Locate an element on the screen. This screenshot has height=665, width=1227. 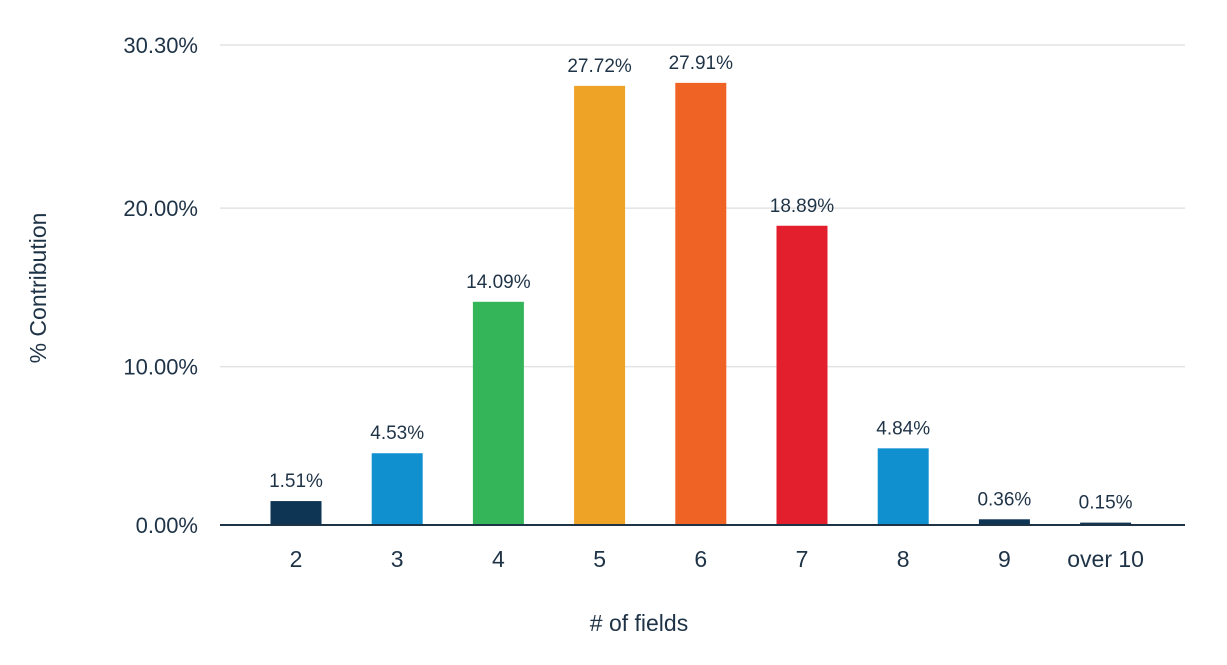
x-tick-label: 9 is located at coordinates (1004, 559).